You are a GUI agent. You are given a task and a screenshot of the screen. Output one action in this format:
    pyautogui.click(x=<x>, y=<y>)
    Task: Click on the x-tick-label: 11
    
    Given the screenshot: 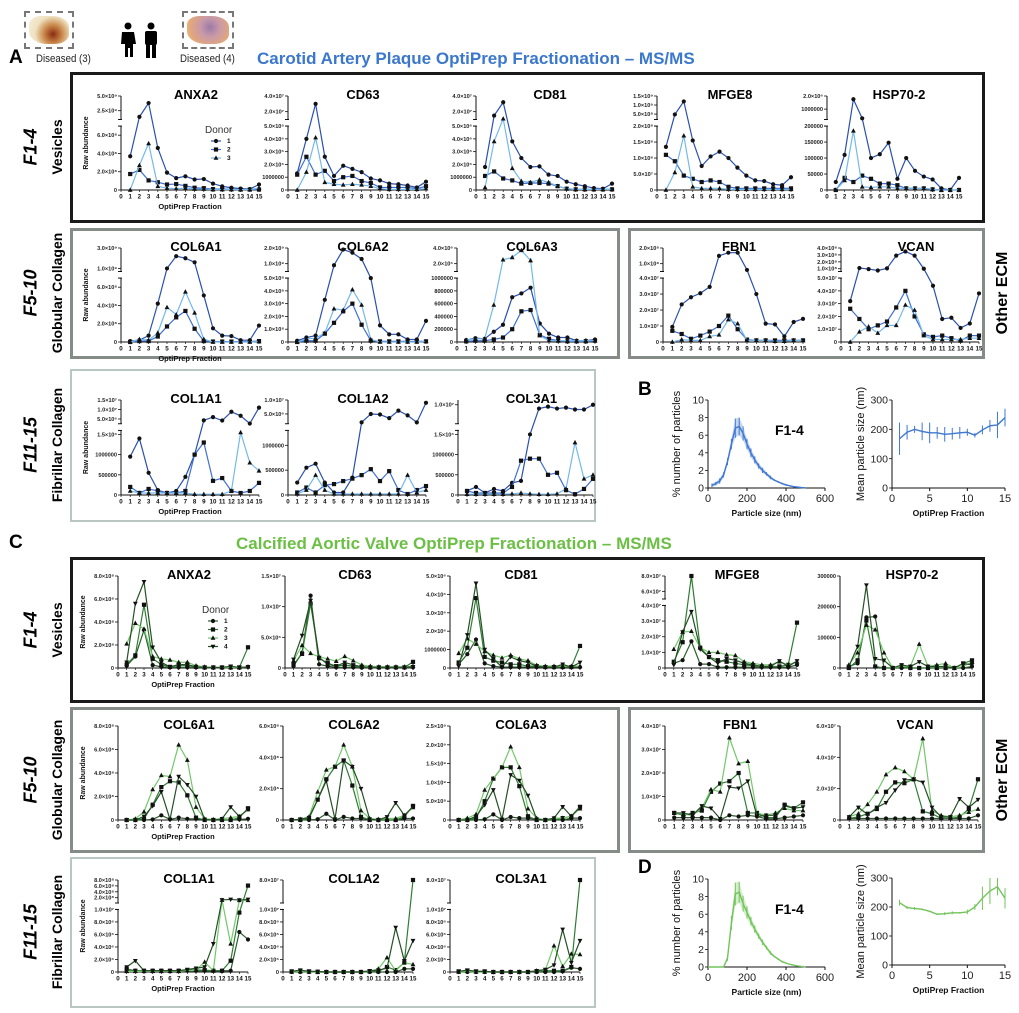 What is the action you would take?
    pyautogui.click(x=545, y=675)
    